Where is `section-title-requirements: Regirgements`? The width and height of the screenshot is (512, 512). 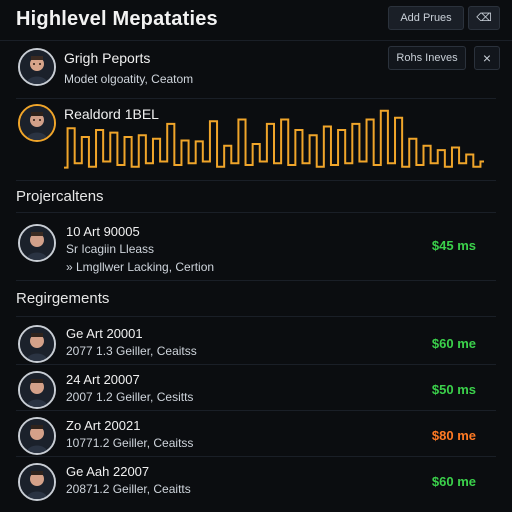 section-title-requirements: Regirgements is located at coordinates (63, 298).